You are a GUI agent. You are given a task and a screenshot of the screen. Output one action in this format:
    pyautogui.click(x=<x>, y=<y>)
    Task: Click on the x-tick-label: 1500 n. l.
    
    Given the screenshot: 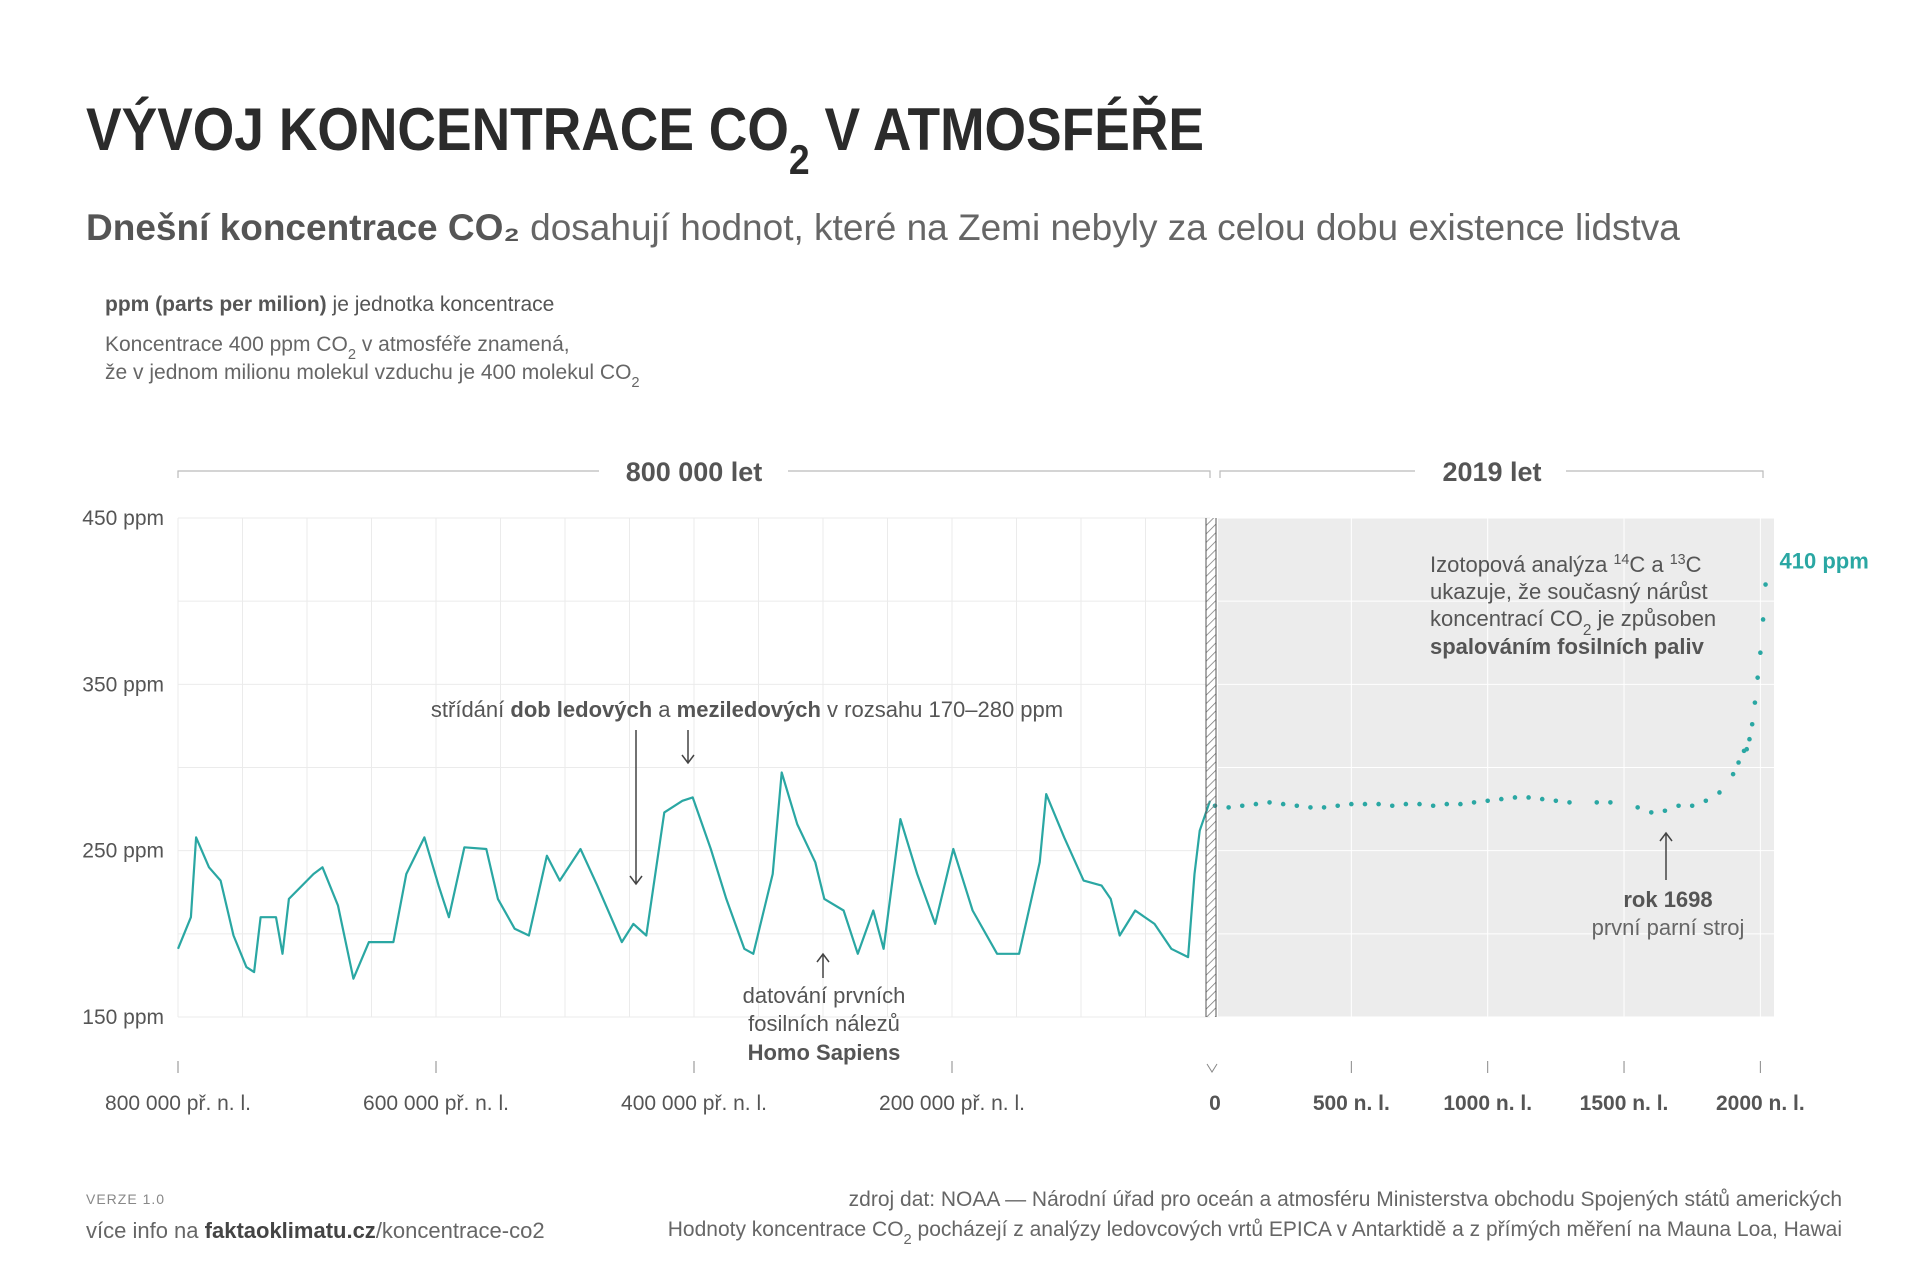 What is the action you would take?
    pyautogui.click(x=1624, y=1103)
    